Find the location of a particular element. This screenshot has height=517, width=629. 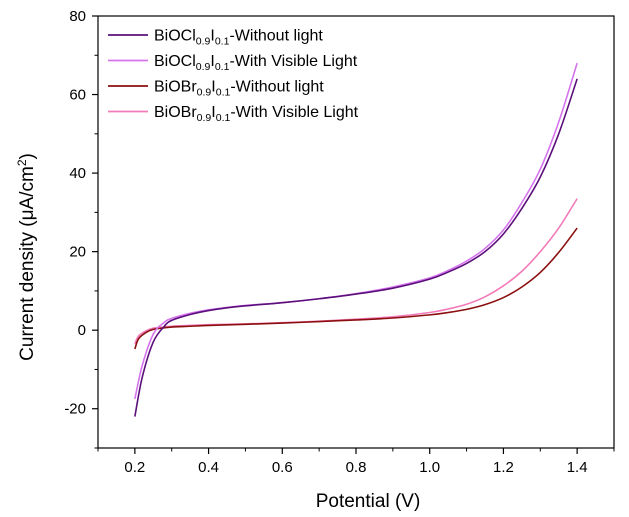

y-axis-title-sup: 2 is located at coordinates (22, 162).